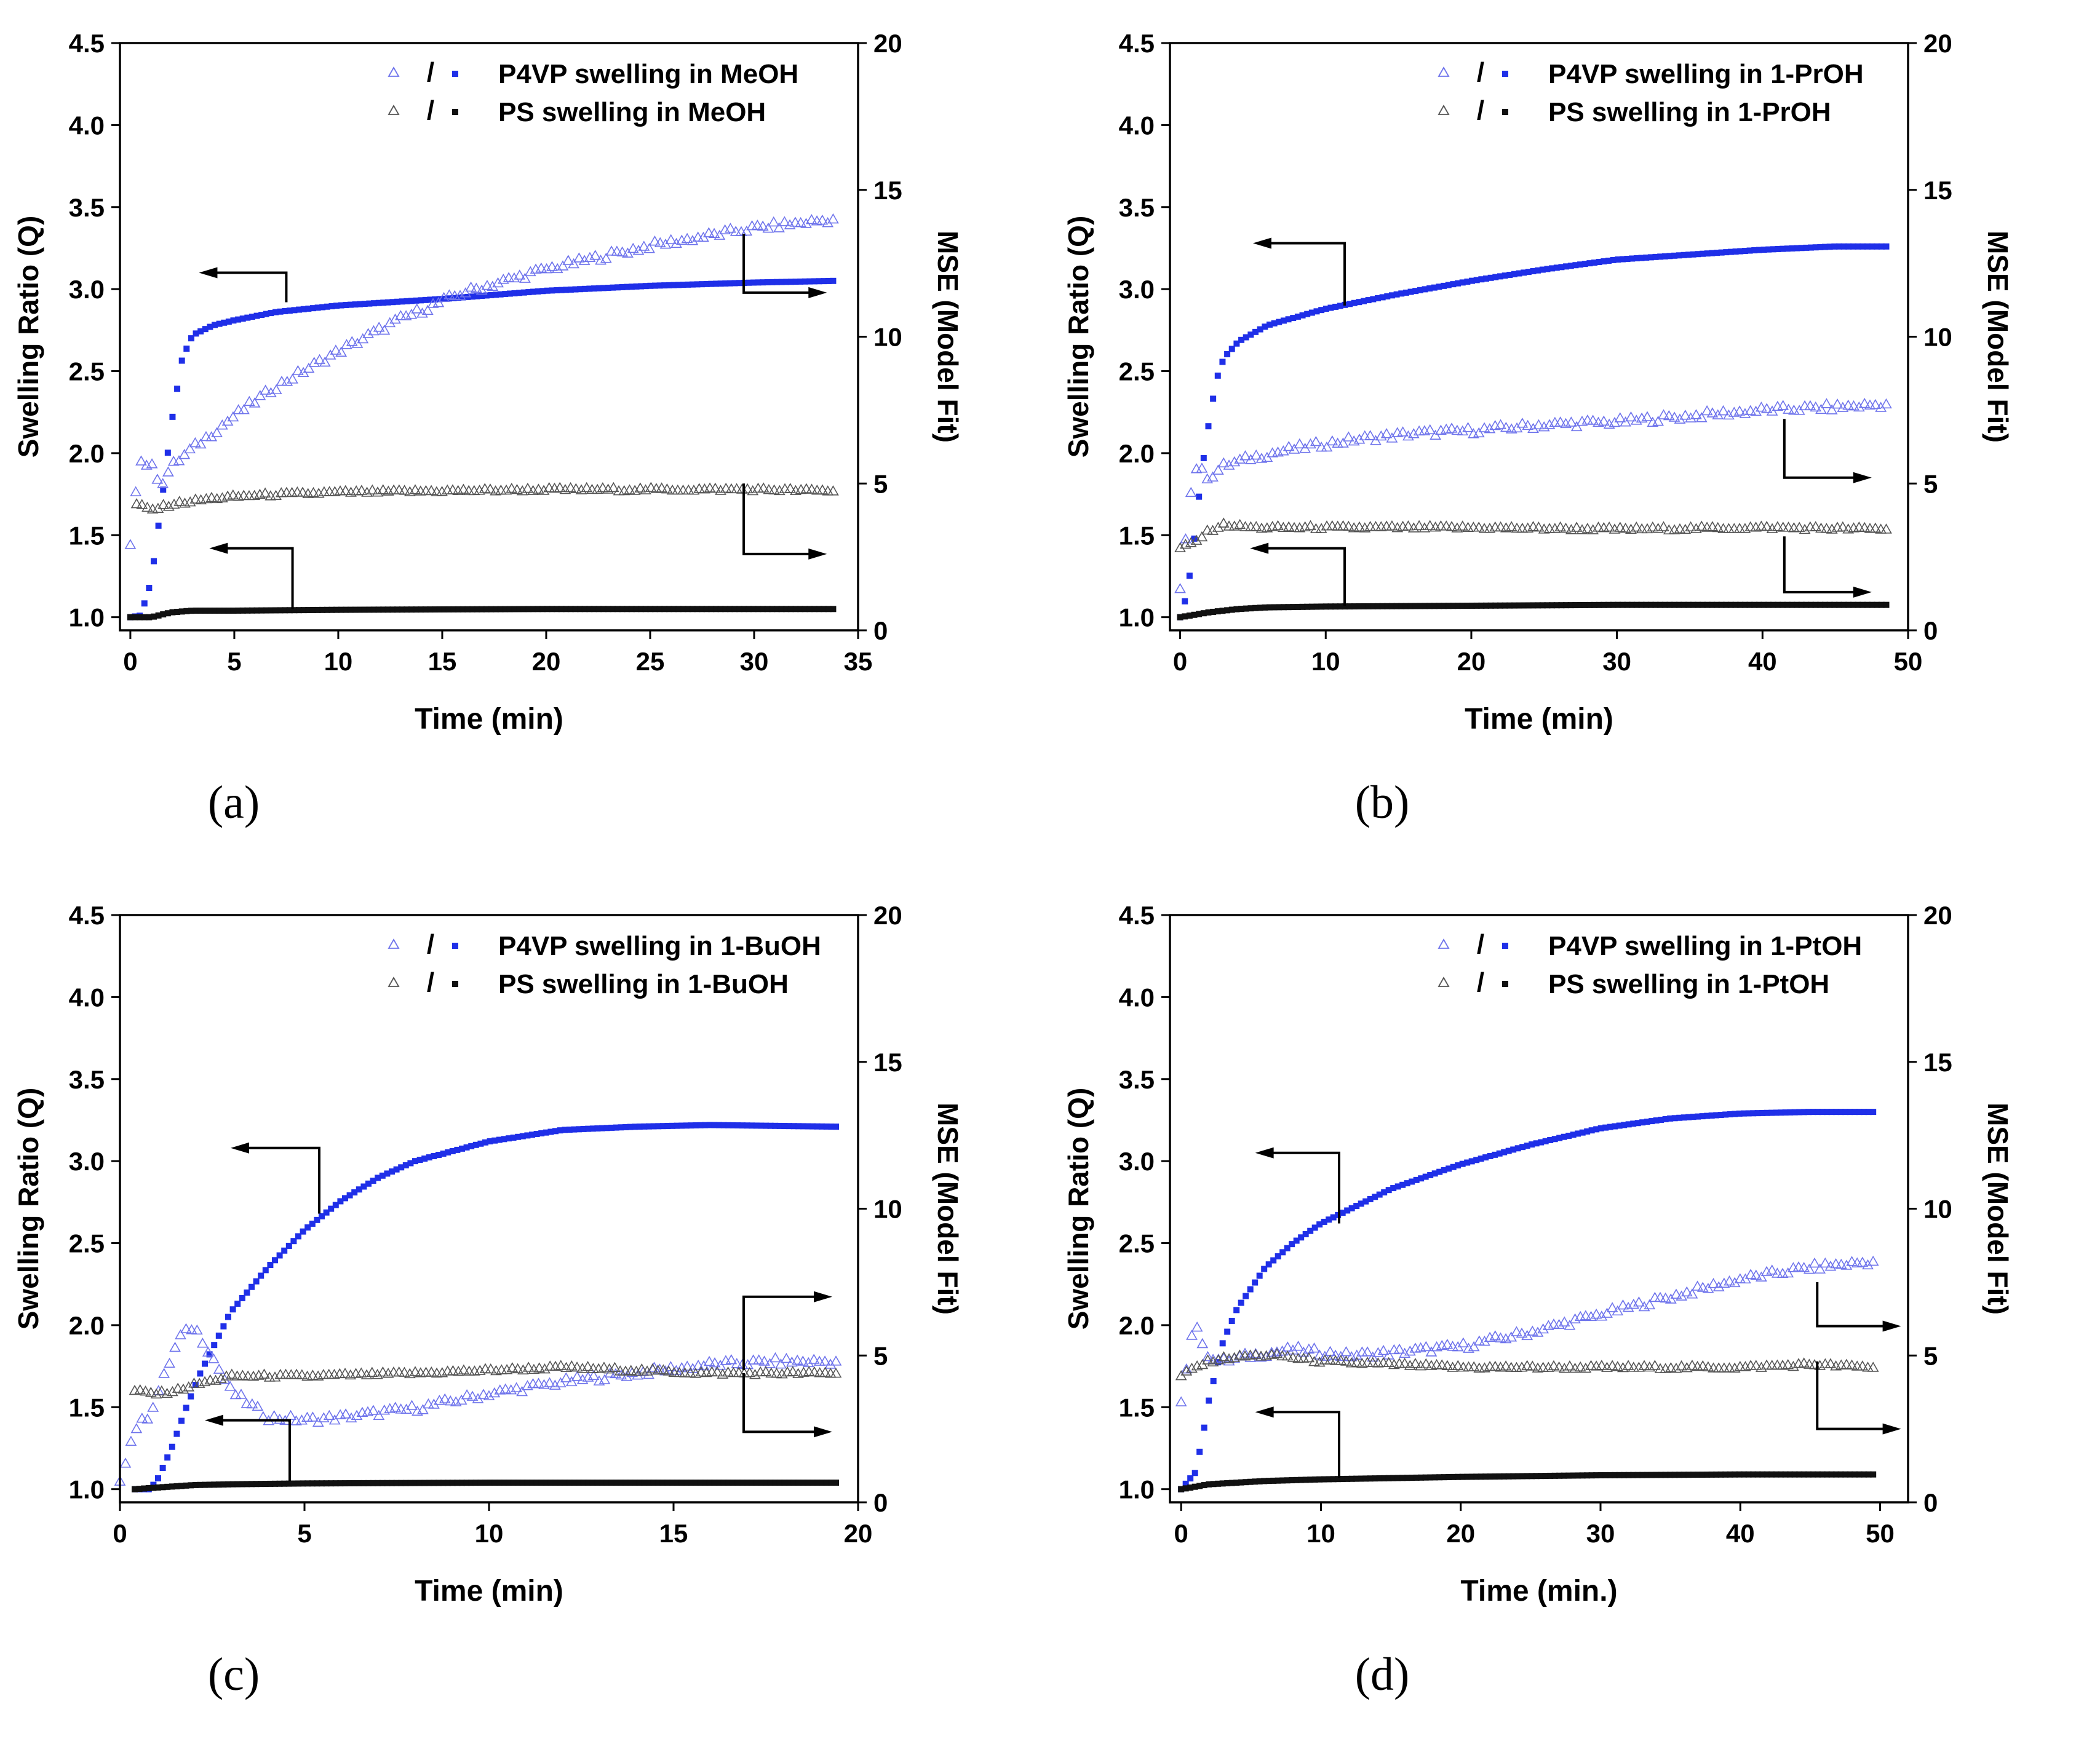 This screenshot has height=1744, width=2100. I want to click on series-ps-ratio, so click(485, 1485).